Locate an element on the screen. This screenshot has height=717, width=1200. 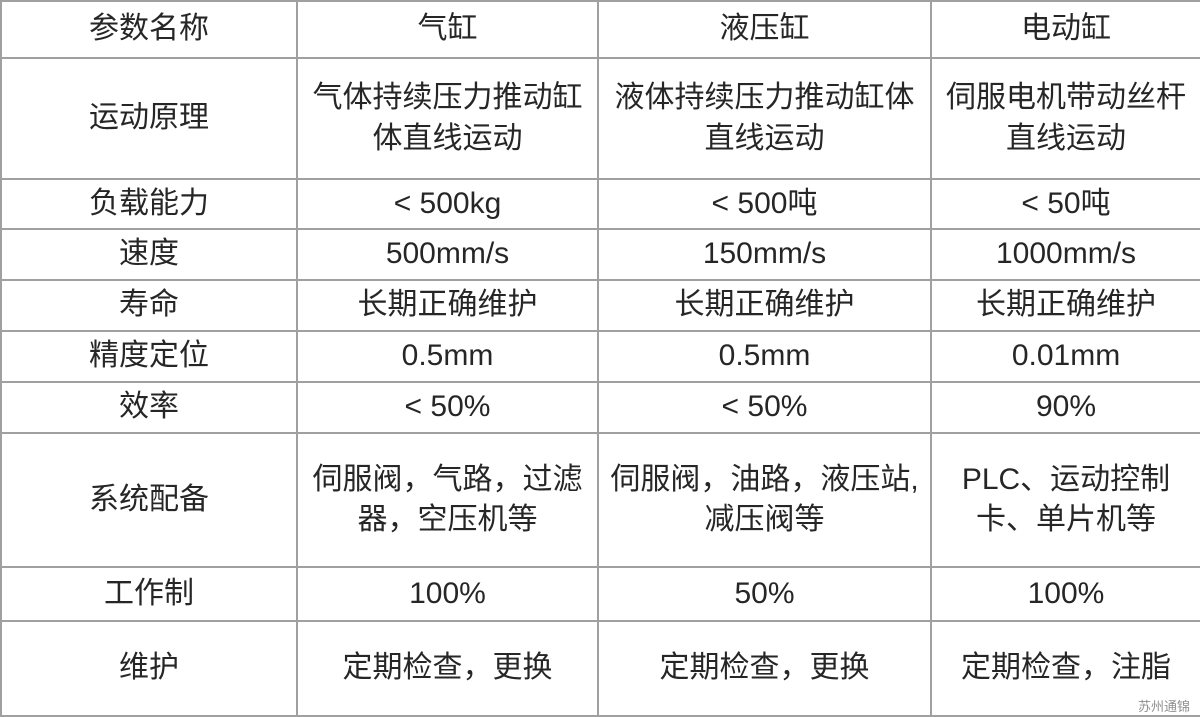
cell-positioning-accuracy-pneumatic: 0.5mm is located at coordinates (447, 356).